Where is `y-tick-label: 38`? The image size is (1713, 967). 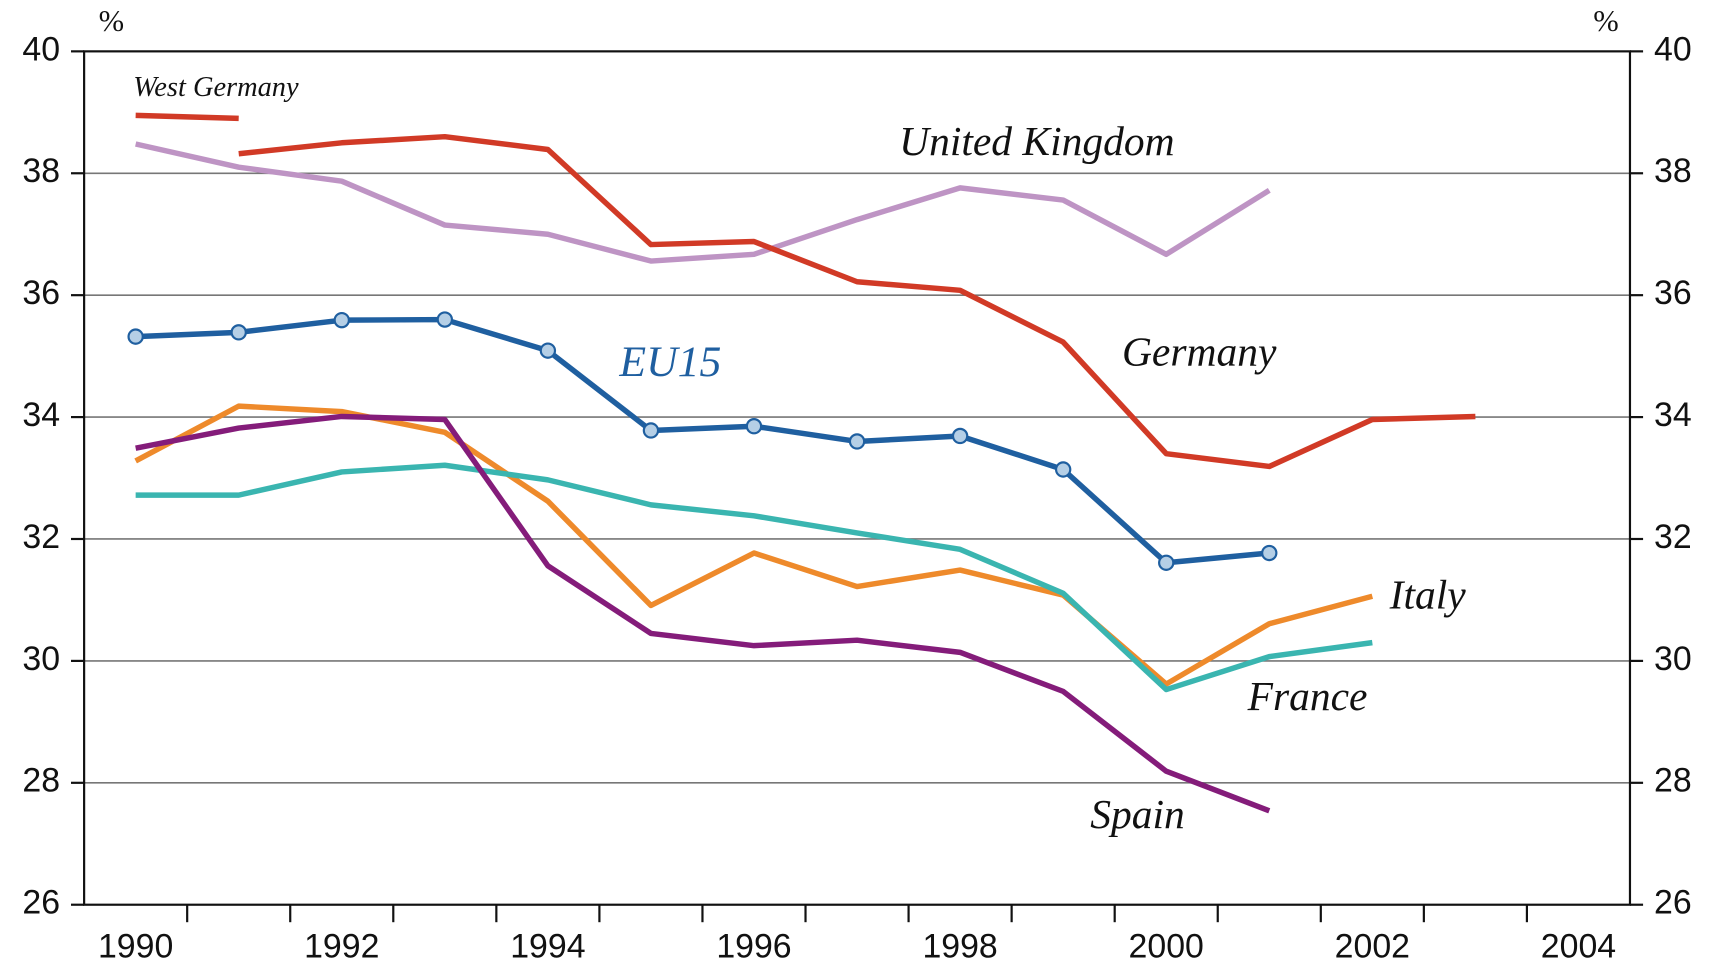 y-tick-label: 38 is located at coordinates (41, 171).